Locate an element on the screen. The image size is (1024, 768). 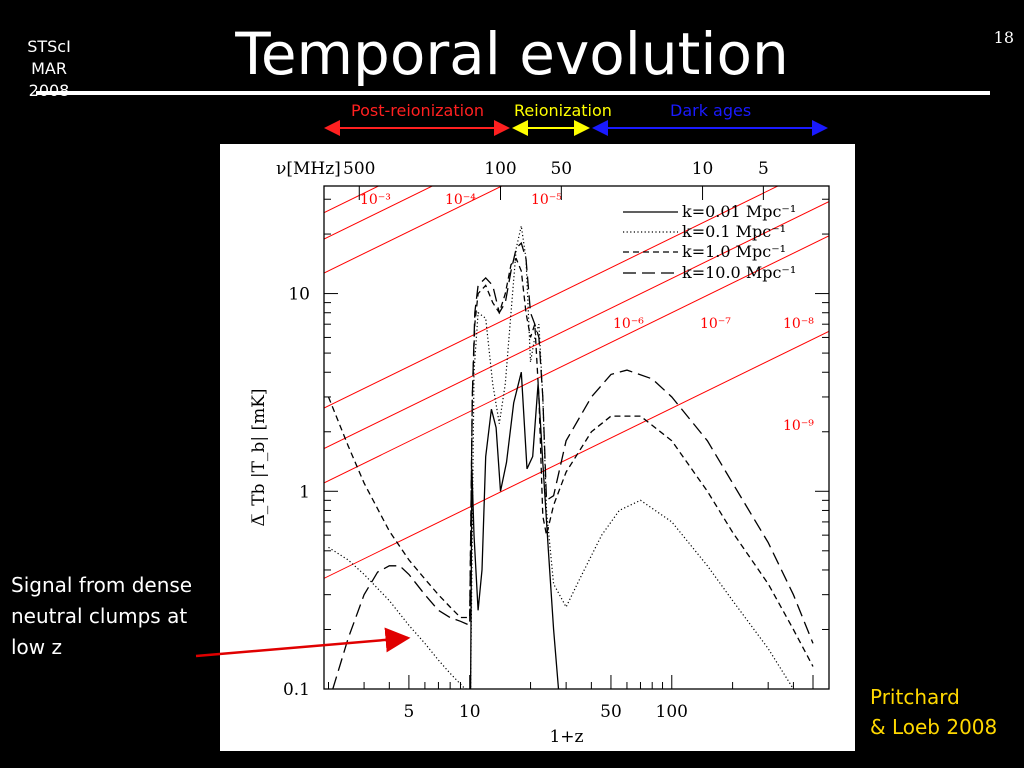
diagonal-label-2: 10⁻⁵ is located at coordinates (546, 200).